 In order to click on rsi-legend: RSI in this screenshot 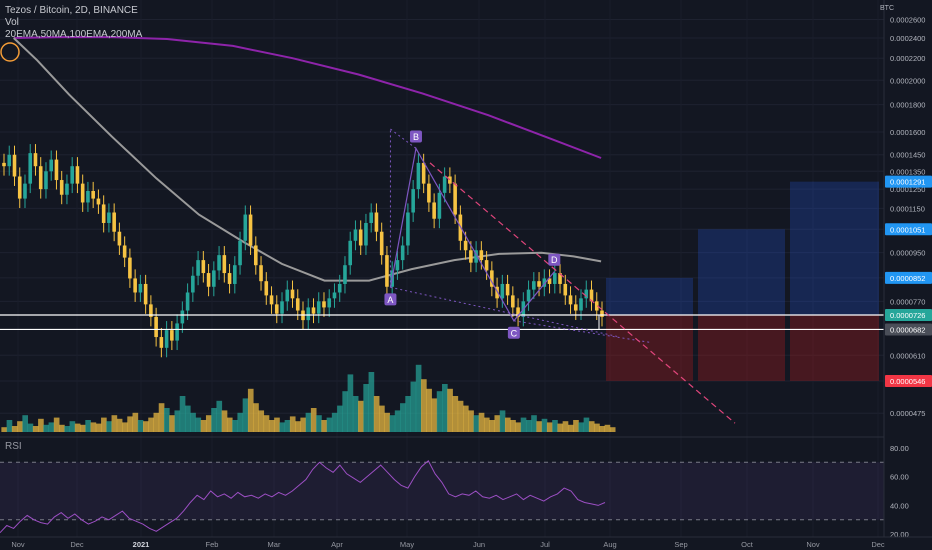, I will do `click(13, 446)`.